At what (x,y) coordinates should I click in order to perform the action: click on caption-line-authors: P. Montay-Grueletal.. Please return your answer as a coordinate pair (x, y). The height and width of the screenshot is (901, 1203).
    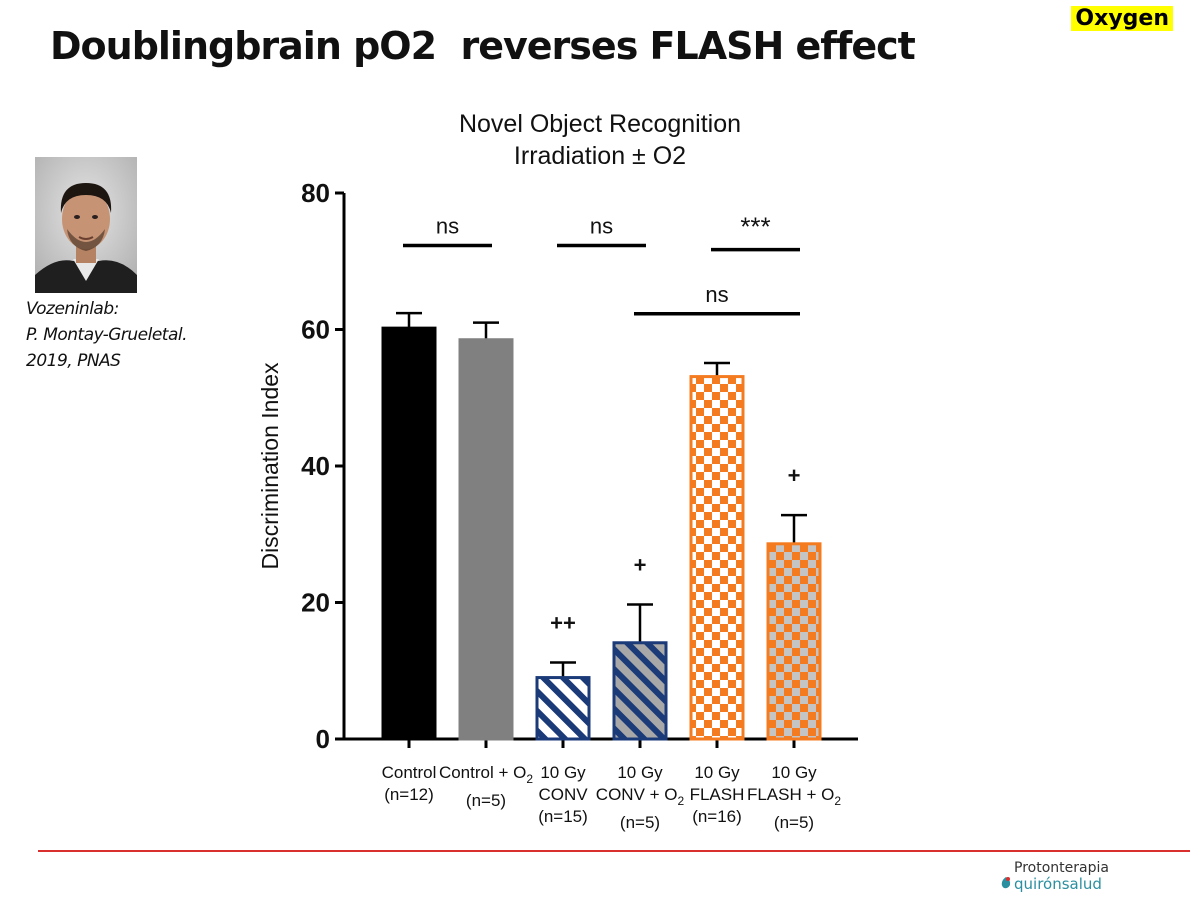
    Looking at the image, I should click on (107, 335).